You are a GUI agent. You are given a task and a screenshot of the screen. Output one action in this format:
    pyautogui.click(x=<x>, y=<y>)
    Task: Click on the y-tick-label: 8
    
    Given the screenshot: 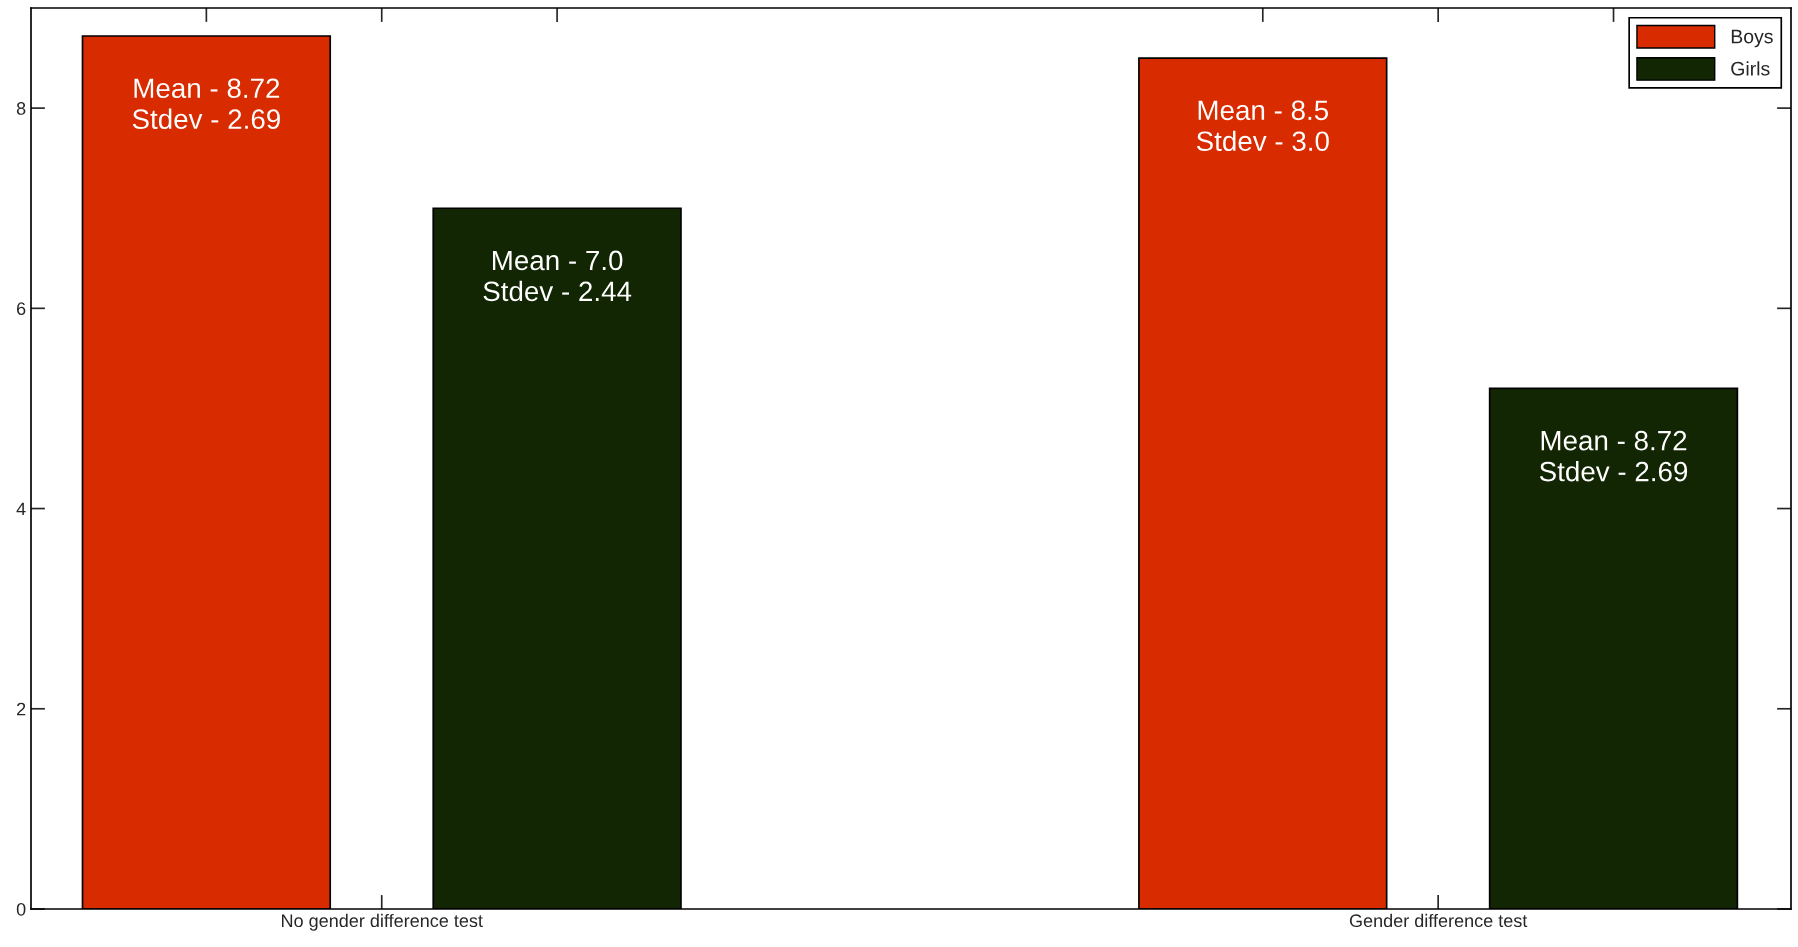 What is the action you would take?
    pyautogui.click(x=21, y=108)
    